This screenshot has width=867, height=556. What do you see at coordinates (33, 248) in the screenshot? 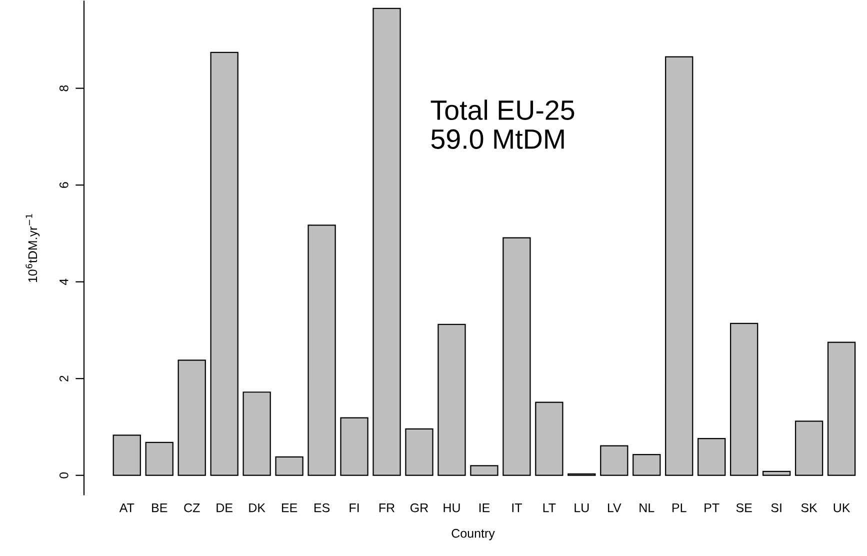
I see `y-axis-title: 10$^{6}$tDM.yr$^{−1}$` at bounding box center [33, 248].